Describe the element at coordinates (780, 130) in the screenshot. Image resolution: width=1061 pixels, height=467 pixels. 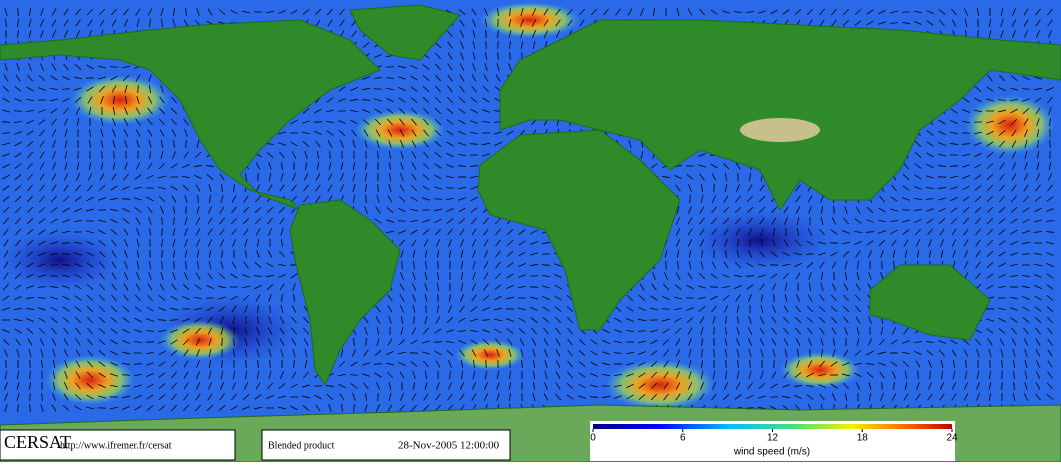
I see `tibet` at that location.